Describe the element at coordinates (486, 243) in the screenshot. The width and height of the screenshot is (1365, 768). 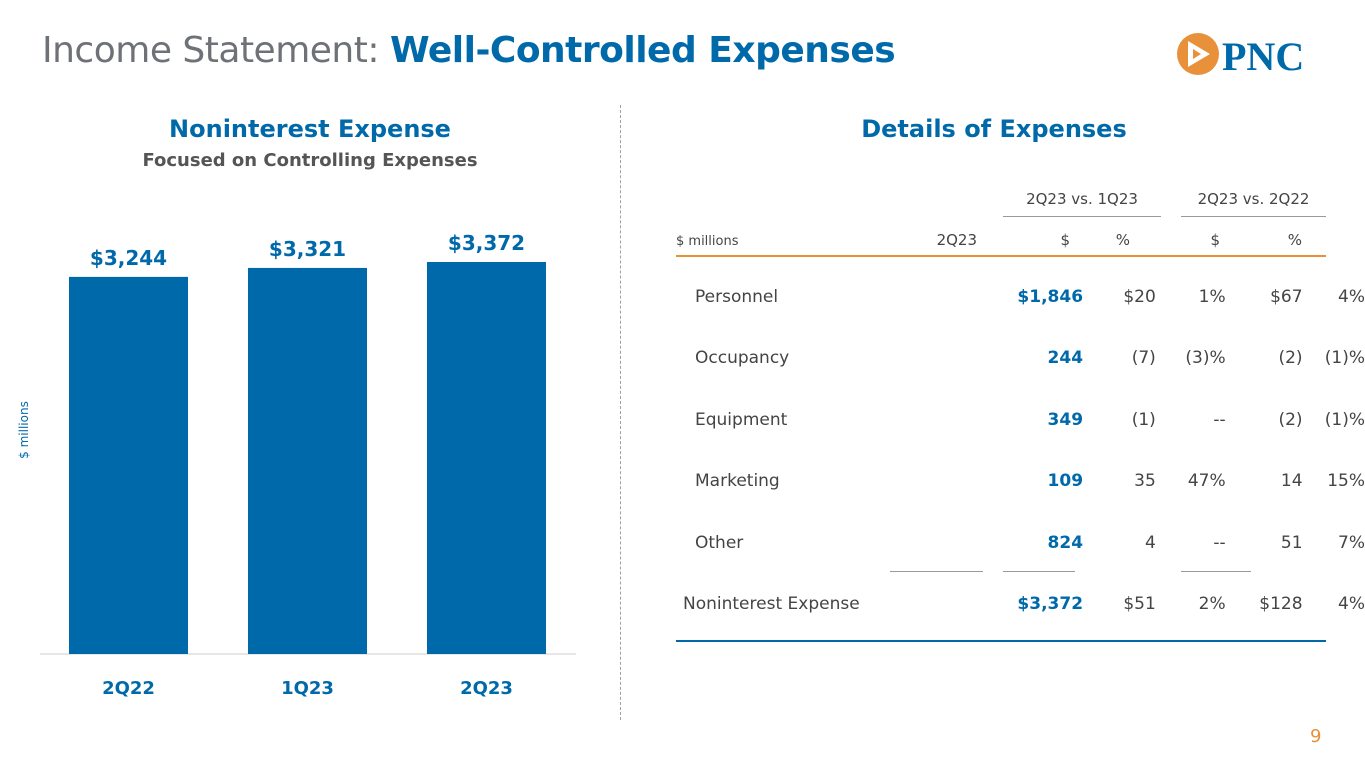
I see `data-label-2Q23: $3,372` at that location.